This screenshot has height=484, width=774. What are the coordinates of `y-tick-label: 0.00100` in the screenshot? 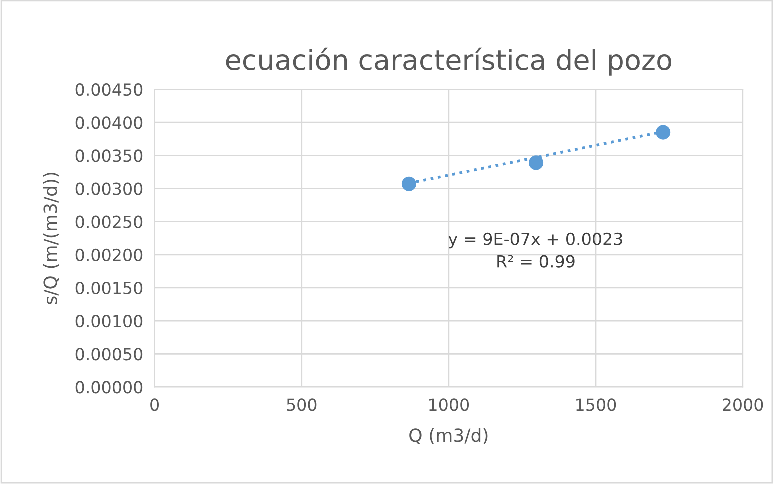 It's located at (109, 321).